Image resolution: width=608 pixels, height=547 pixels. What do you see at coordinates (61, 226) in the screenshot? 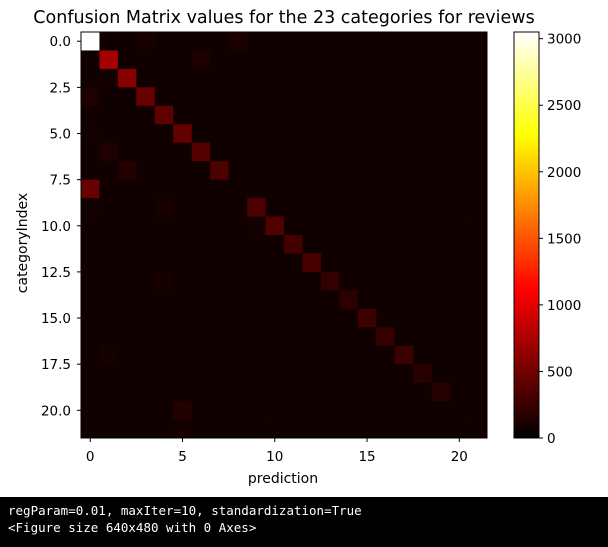
I see `y-axis: 0.0 2.5 5.0 7.5 10.0 12.5 15.0 17.5 20.0` at bounding box center [61, 226].